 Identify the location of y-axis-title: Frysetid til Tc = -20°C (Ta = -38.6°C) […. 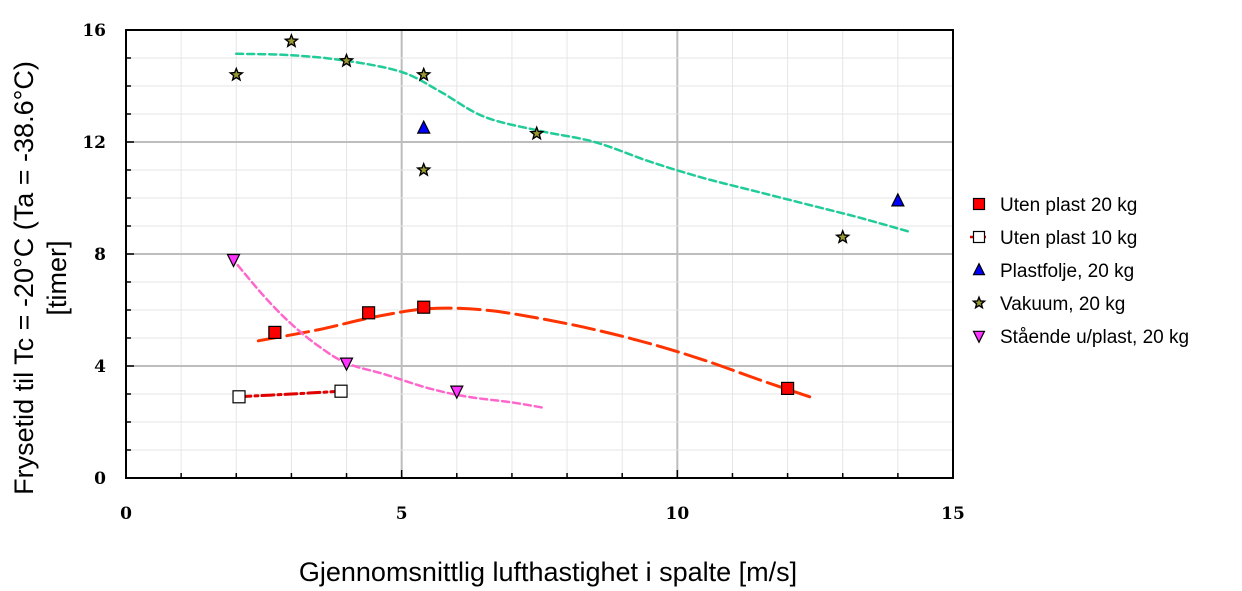
(40, 278).